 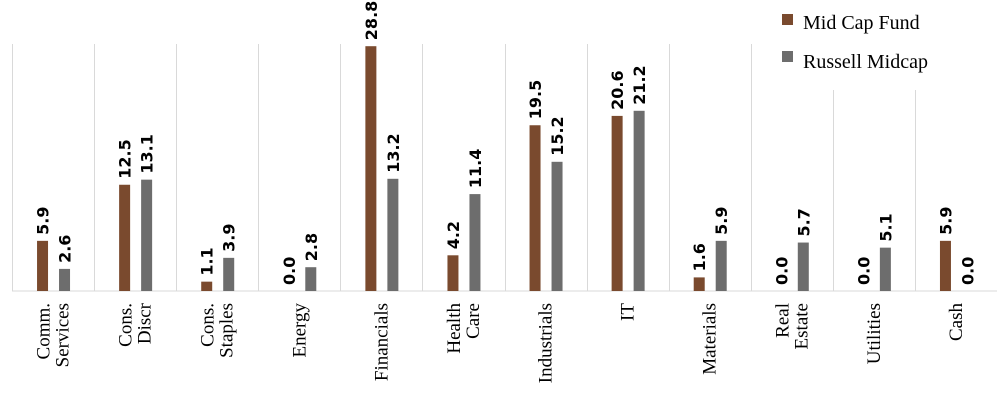 I want to click on x-tick-label-line: Energy, so click(x=299, y=330).